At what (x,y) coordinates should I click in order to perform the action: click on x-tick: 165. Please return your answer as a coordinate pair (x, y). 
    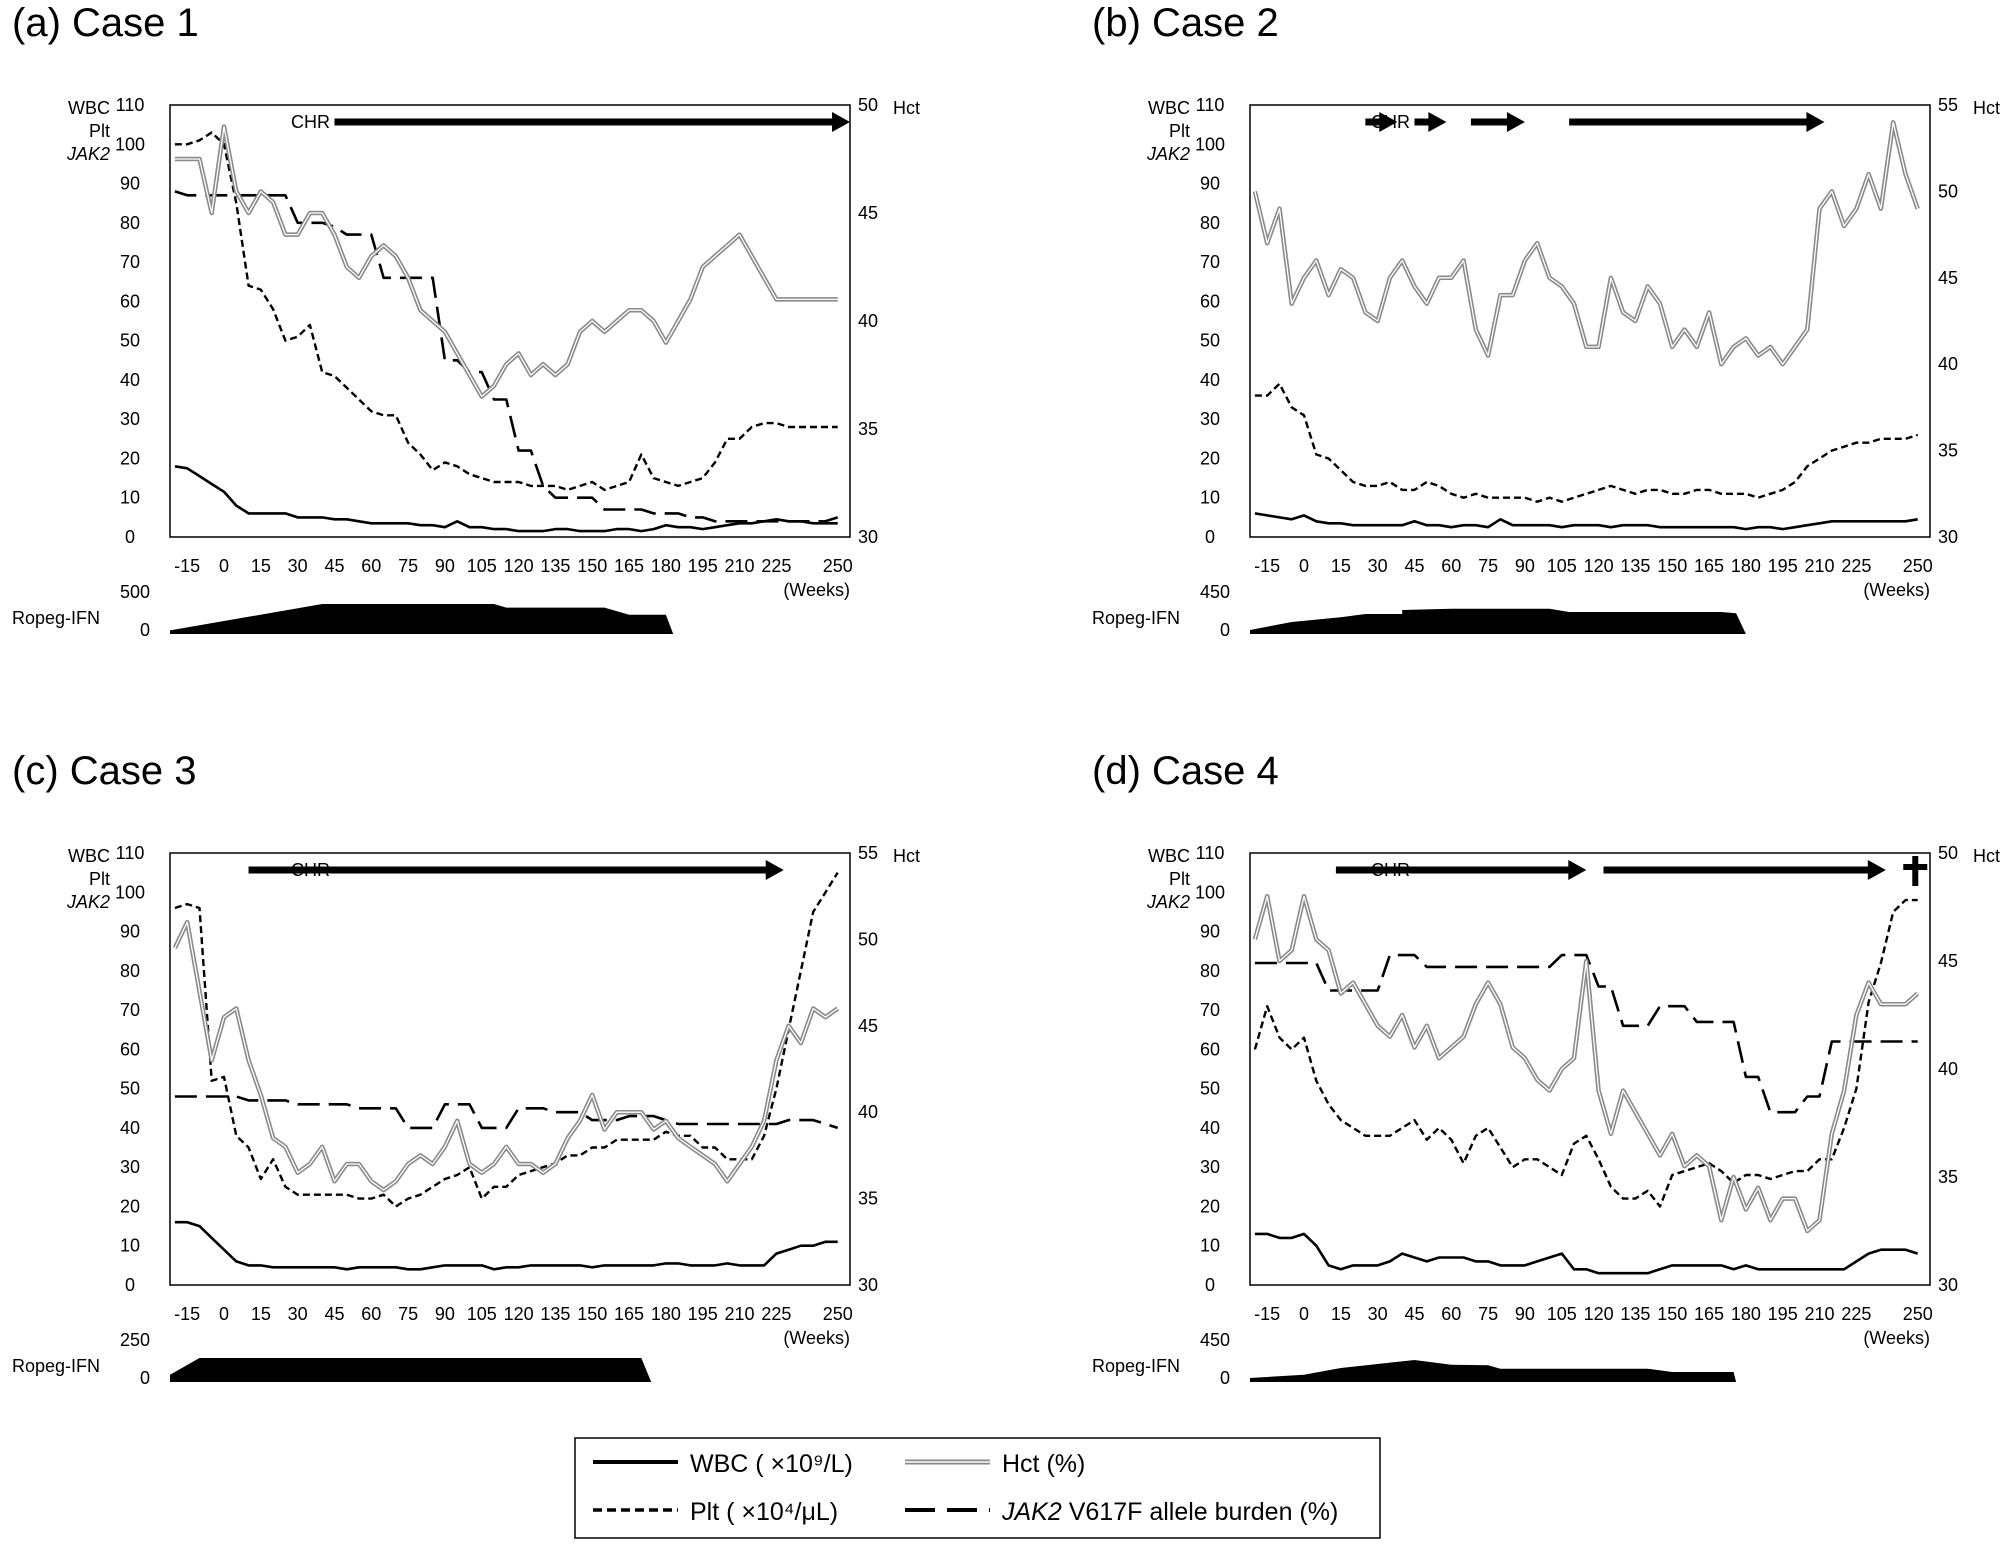
    Looking at the image, I should click on (1709, 1314).